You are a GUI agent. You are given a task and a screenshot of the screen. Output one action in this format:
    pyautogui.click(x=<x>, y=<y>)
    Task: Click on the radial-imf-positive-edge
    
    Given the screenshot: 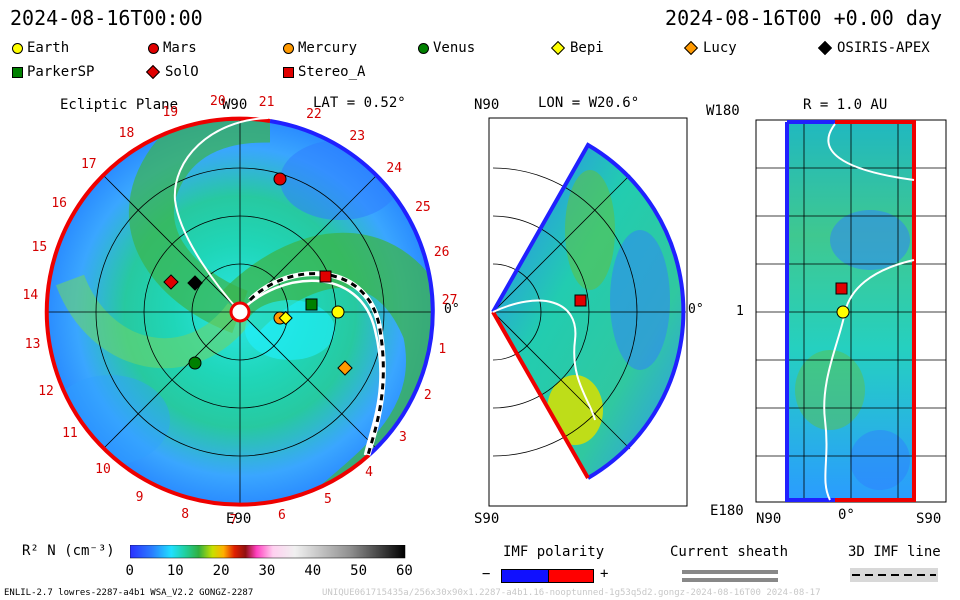 What is the action you would take?
    pyautogui.click(x=875, y=311)
    